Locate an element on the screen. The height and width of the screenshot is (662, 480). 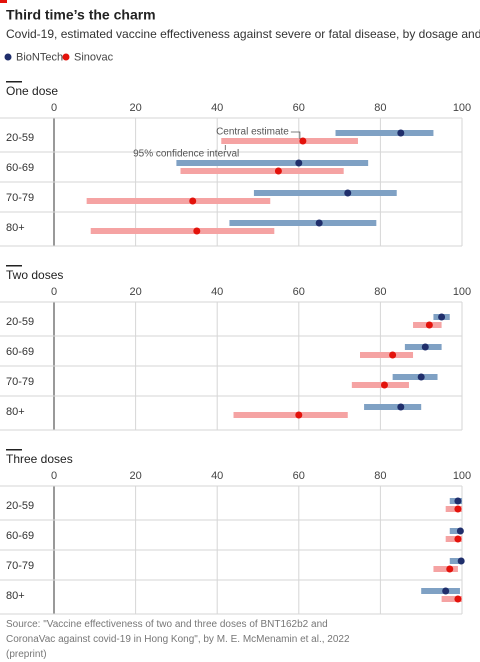
legend: BioNTech Sinovac is located at coordinates (59, 57).